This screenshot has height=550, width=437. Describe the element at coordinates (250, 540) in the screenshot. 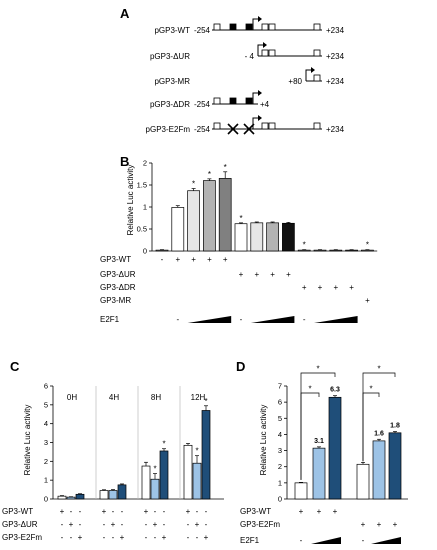

I see `condition-row-label: E2F1` at that location.